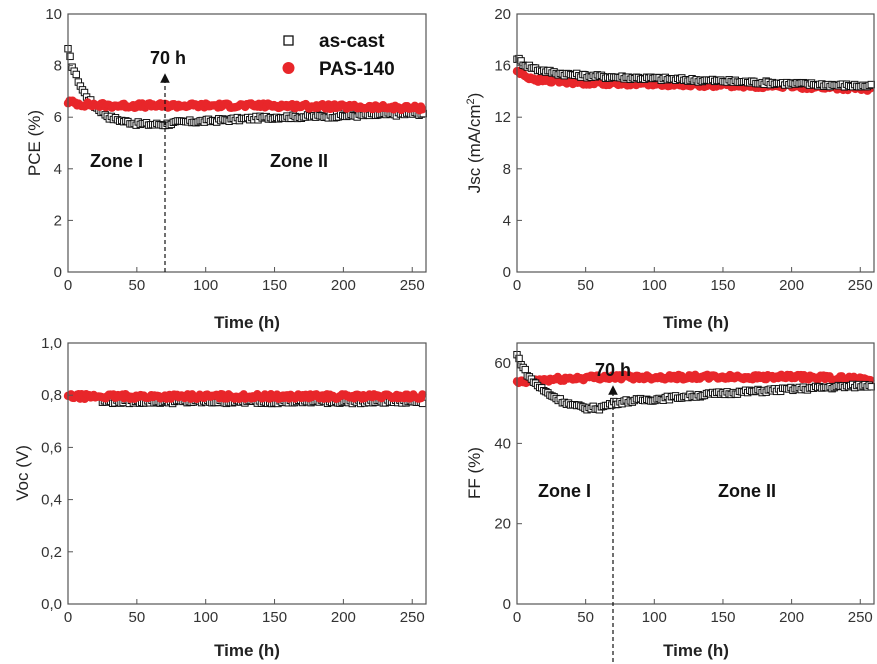  I want to click on pce-xtick-label: 100, so click(205, 285).